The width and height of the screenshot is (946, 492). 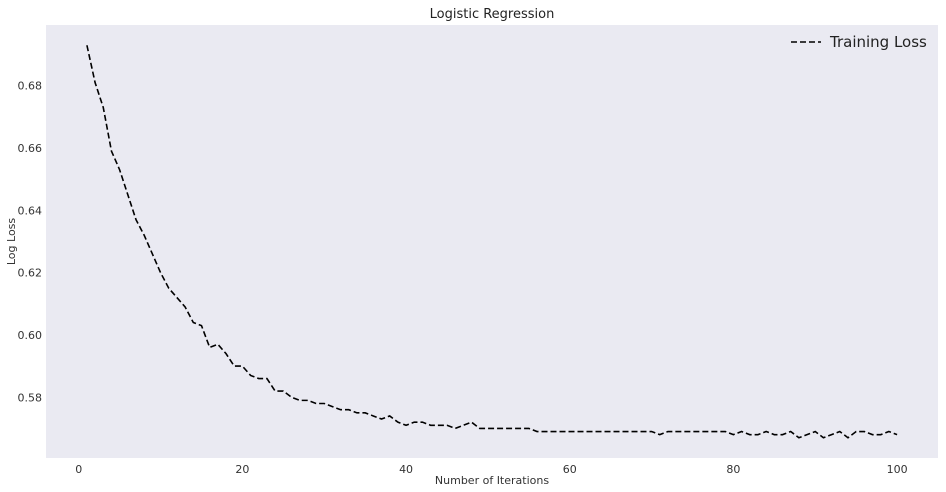 What do you see at coordinates (570, 469) in the screenshot?
I see `x-tick-label: 60` at bounding box center [570, 469].